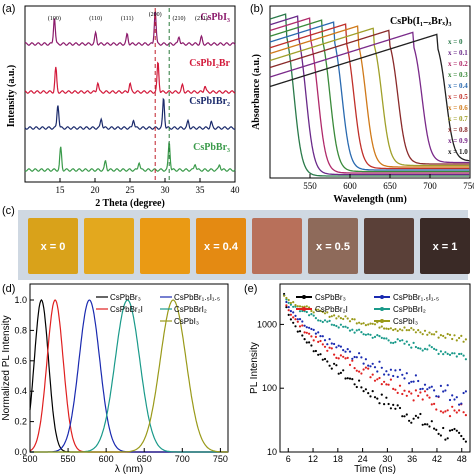 This screenshot has height=474, width=474. I want to click on sample-tile-label-2: x = 0.5, so click(333, 247).